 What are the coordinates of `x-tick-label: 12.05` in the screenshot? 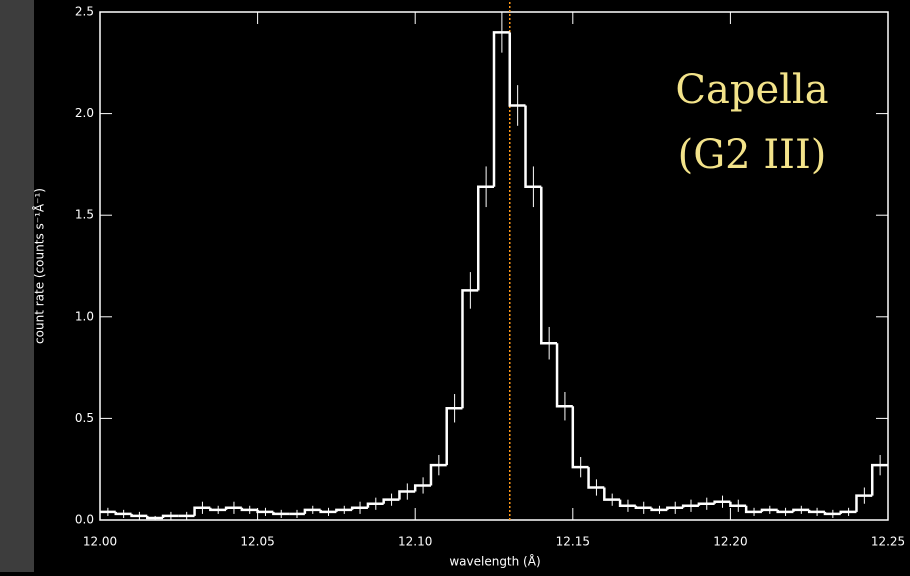 It's located at (257, 542).